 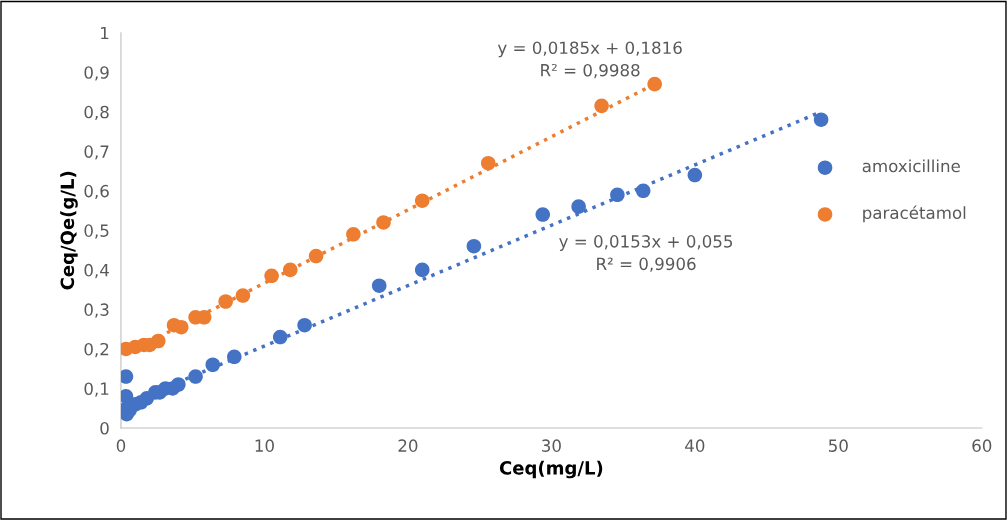 What do you see at coordinates (982, 445) in the screenshot?
I see `x-tick-label: 60` at bounding box center [982, 445].